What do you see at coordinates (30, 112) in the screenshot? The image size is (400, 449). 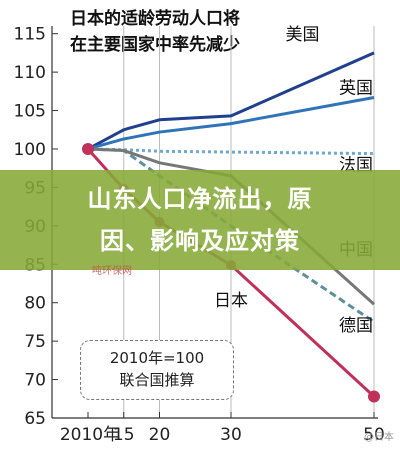 I see `y-tick-label: 105` at bounding box center [30, 112].